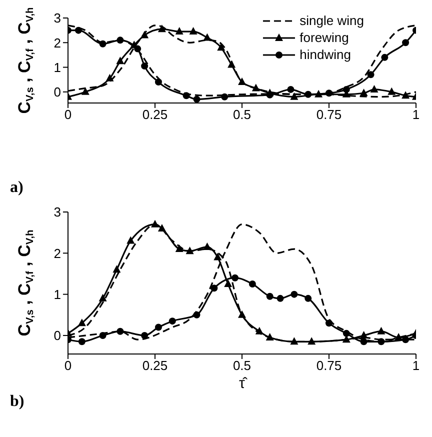  What do you see at coordinates (325, 54) in the screenshot?
I see `legend-label: hindwing` at bounding box center [325, 54].